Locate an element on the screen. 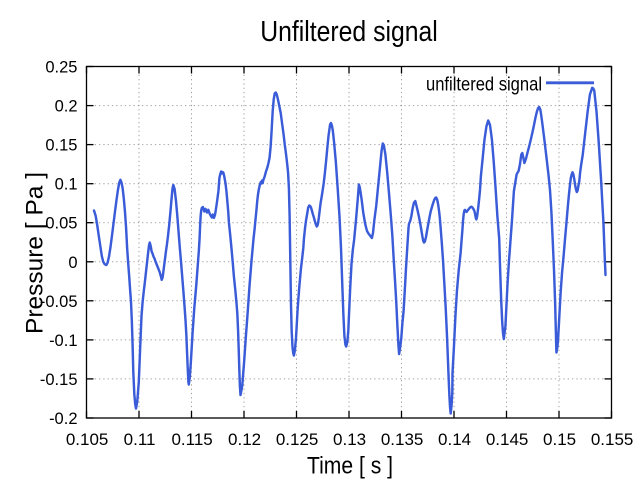 This screenshot has height=480, width=640. svg-text: 0.13 is located at coordinates (349, 439).